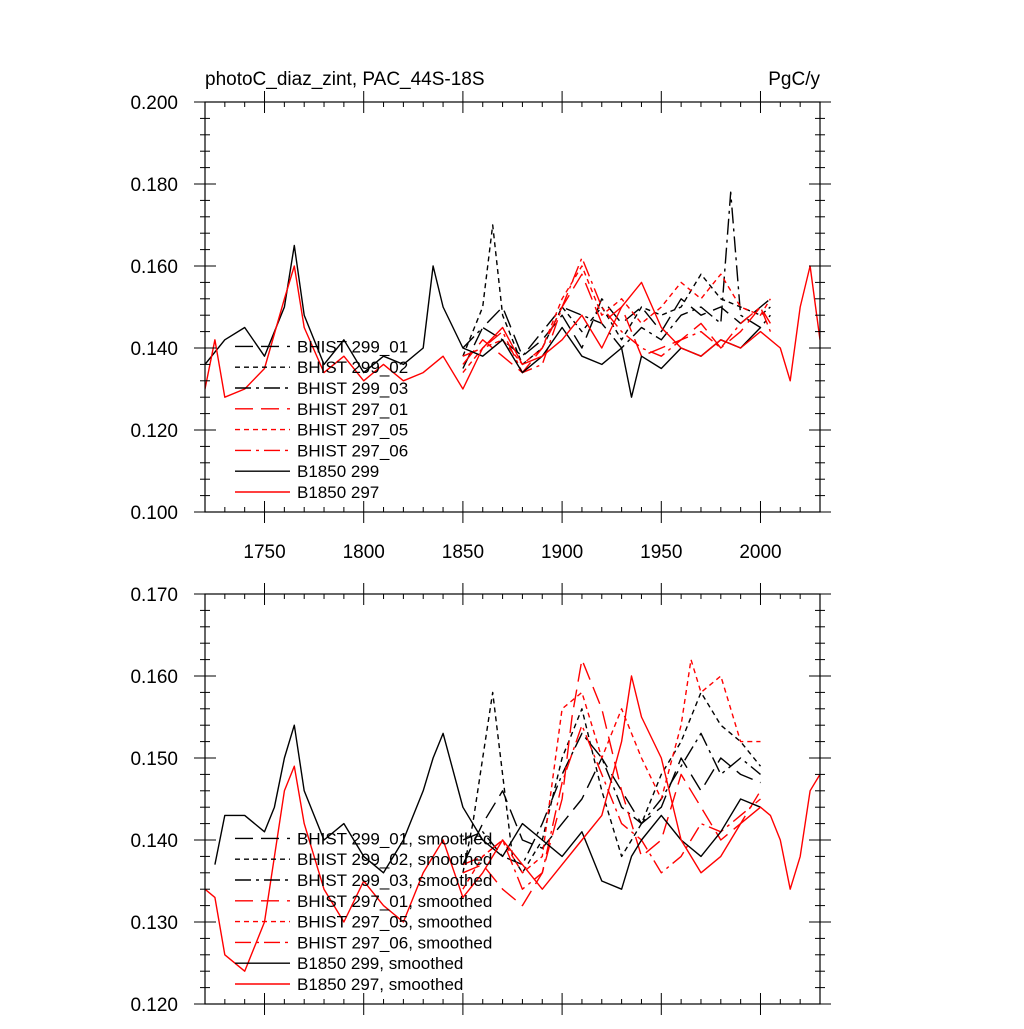  Describe the element at coordinates (352, 367) in the screenshot. I see `legend-entry: BHIST 299_02` at that location.